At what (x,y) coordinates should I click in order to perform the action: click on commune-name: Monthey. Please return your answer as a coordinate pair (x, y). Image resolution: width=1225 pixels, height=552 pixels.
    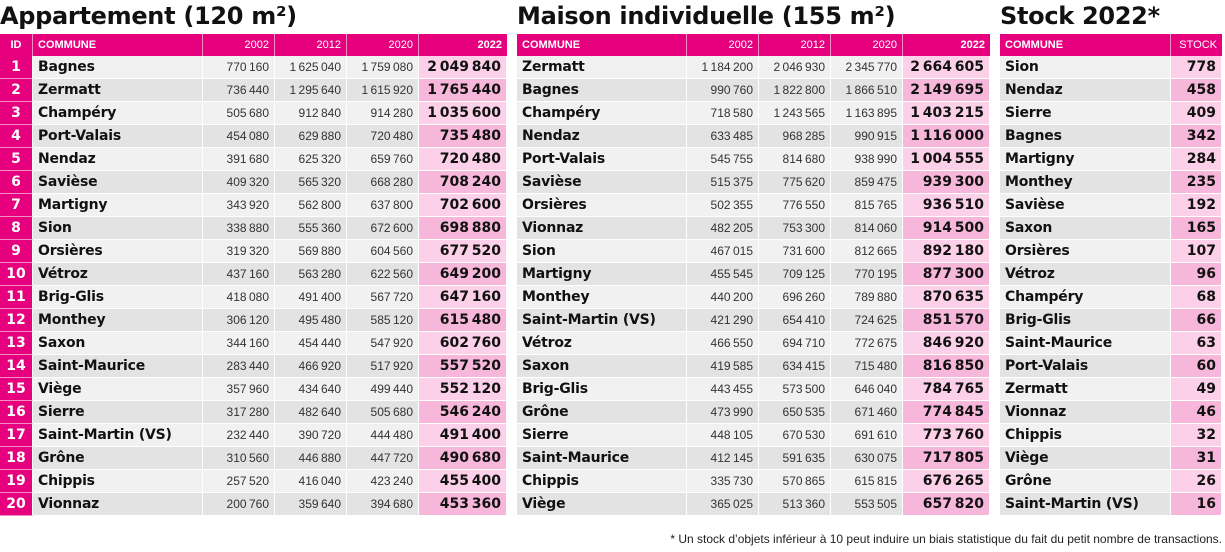
    Looking at the image, I should click on (118, 320).